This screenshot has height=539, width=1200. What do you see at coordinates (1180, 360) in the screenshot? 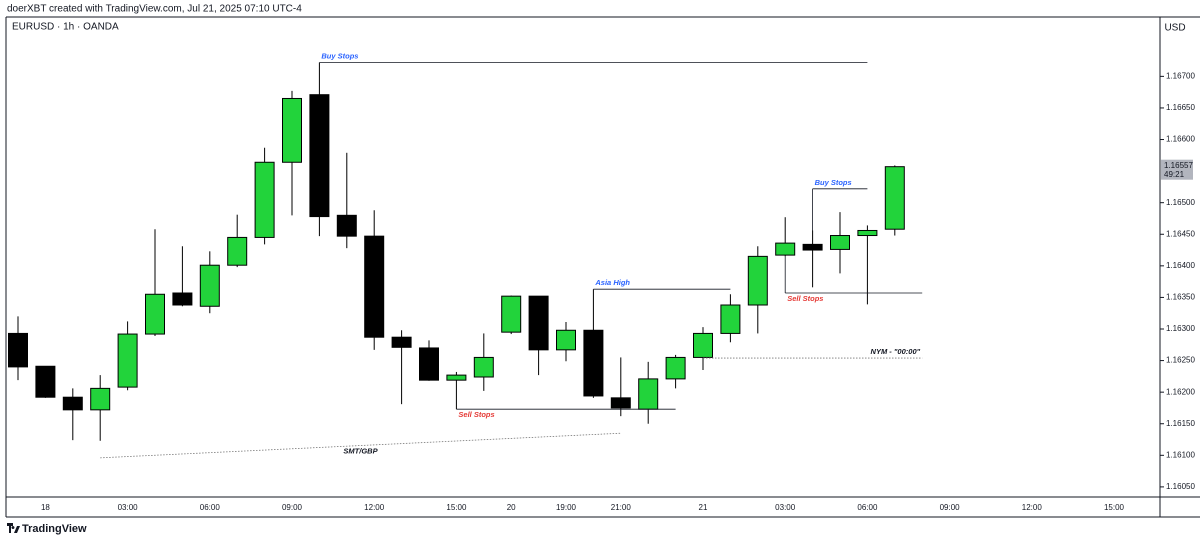
I see `y-tick-label: 1.16250` at bounding box center [1180, 360].